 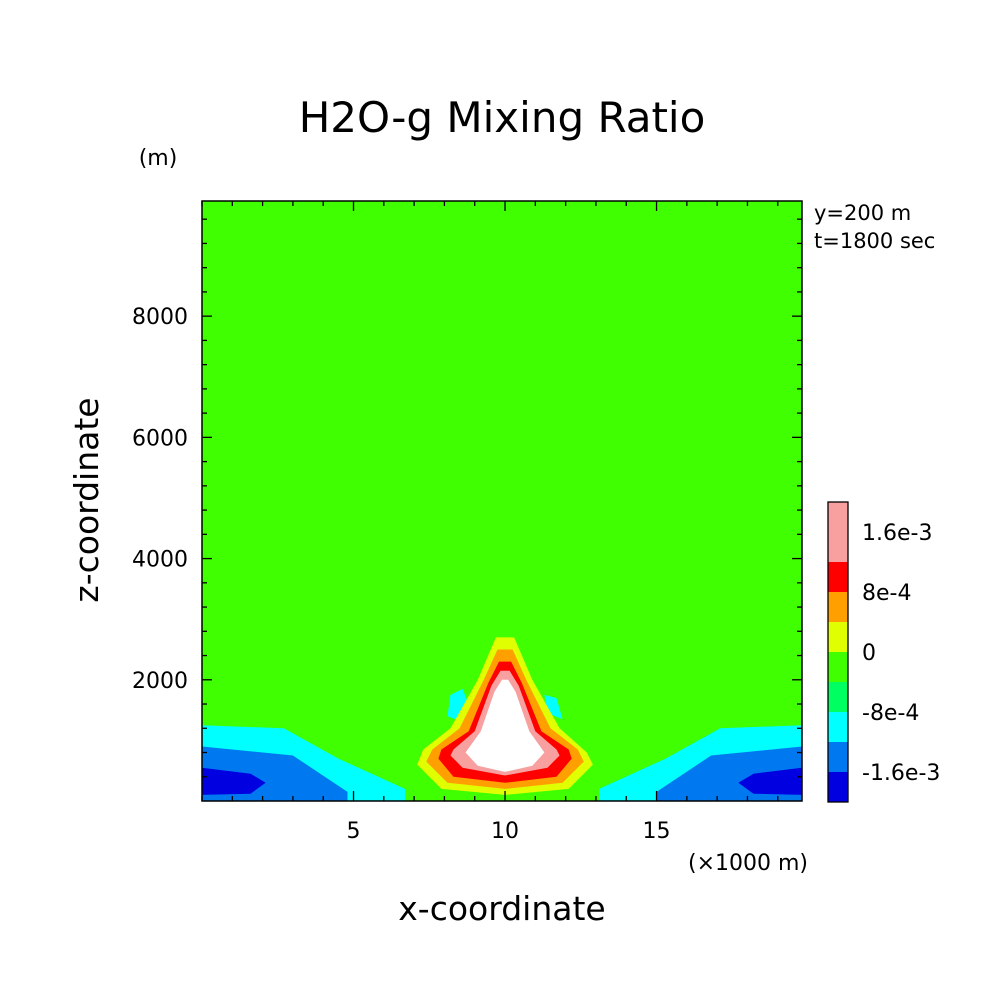 What do you see at coordinates (501, 908) in the screenshot?
I see `x-axis-label: x-coordinate` at bounding box center [501, 908].